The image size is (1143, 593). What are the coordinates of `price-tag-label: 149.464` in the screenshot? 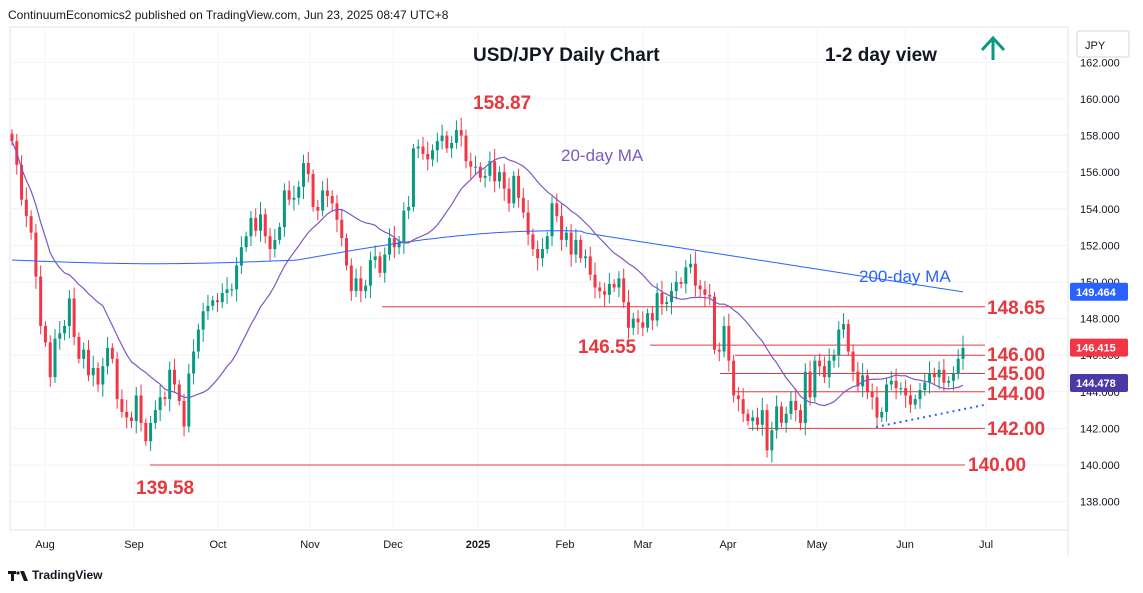 It's located at (1096, 293).